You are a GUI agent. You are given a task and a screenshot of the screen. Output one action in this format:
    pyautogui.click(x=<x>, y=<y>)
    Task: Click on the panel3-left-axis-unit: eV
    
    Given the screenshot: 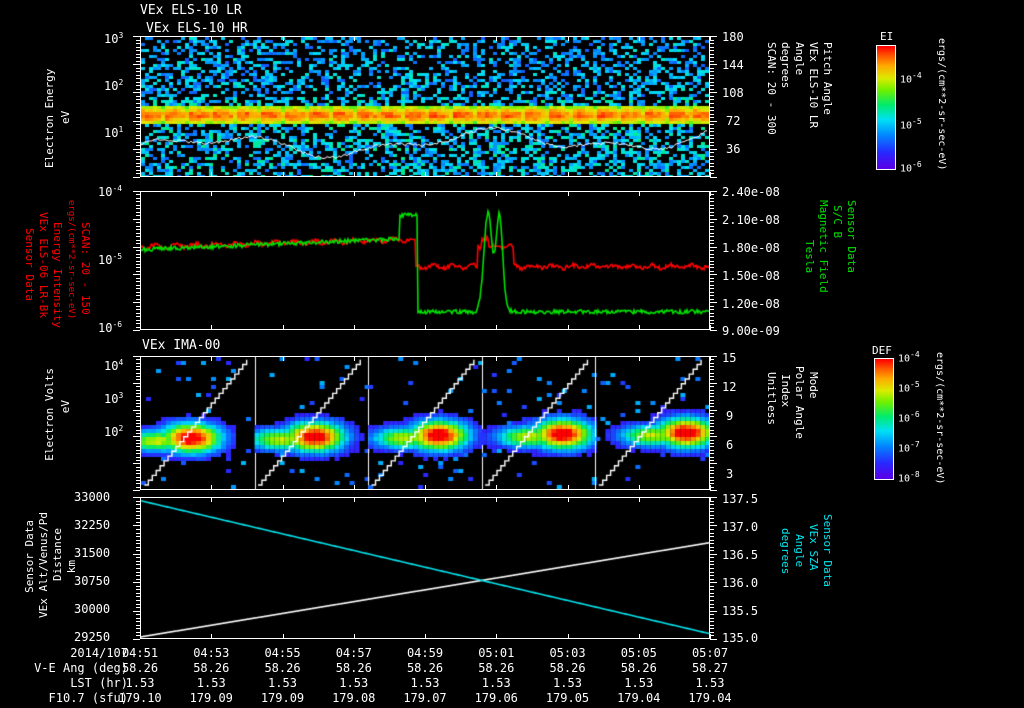 What is the action you would take?
    pyautogui.click(x=65, y=407)
    